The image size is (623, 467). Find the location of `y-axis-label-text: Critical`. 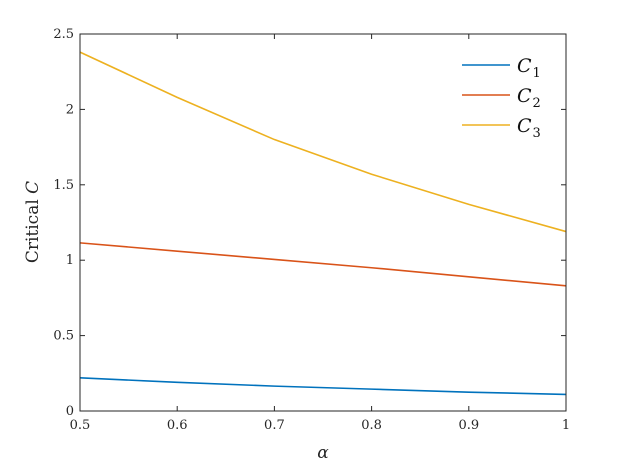

y-axis-label-text: Critical is located at coordinates (33, 231).